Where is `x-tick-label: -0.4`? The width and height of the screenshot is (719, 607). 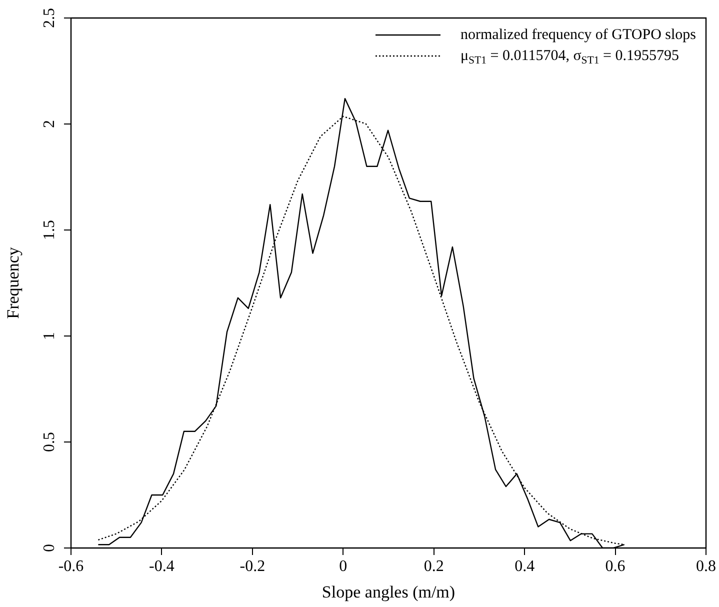 x-tick-label: -0.4 is located at coordinates (161, 566).